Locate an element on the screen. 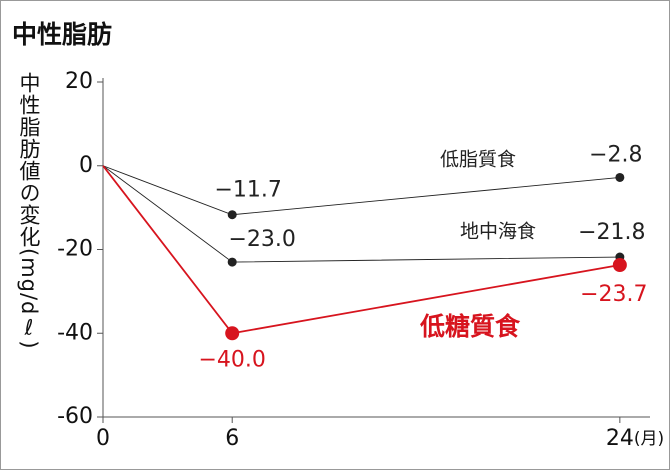 This screenshot has width=670, height=474. x-tick-label: 24 is located at coordinates (620, 438).